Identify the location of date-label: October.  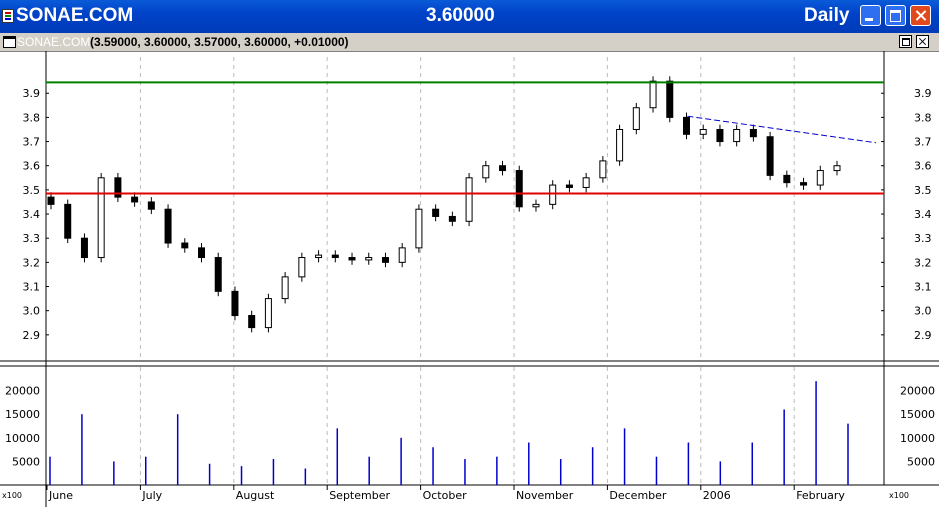
(445, 495).